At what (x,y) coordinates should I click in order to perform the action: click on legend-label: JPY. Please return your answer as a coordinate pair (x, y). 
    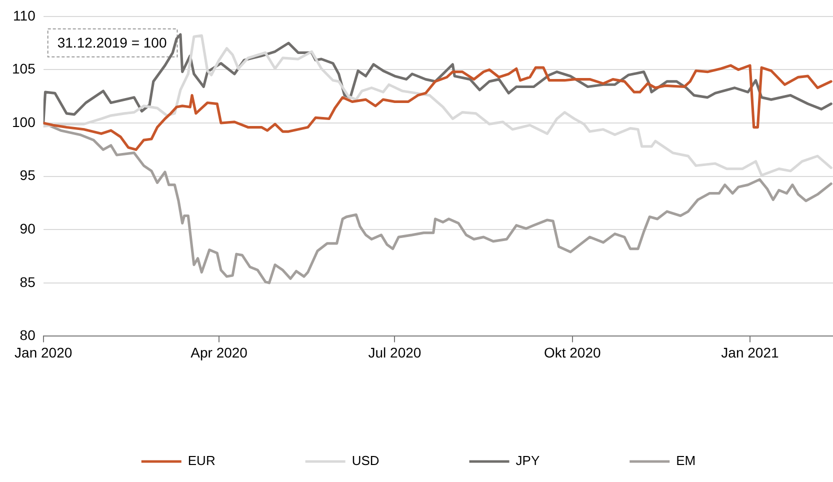
    Looking at the image, I should click on (528, 460).